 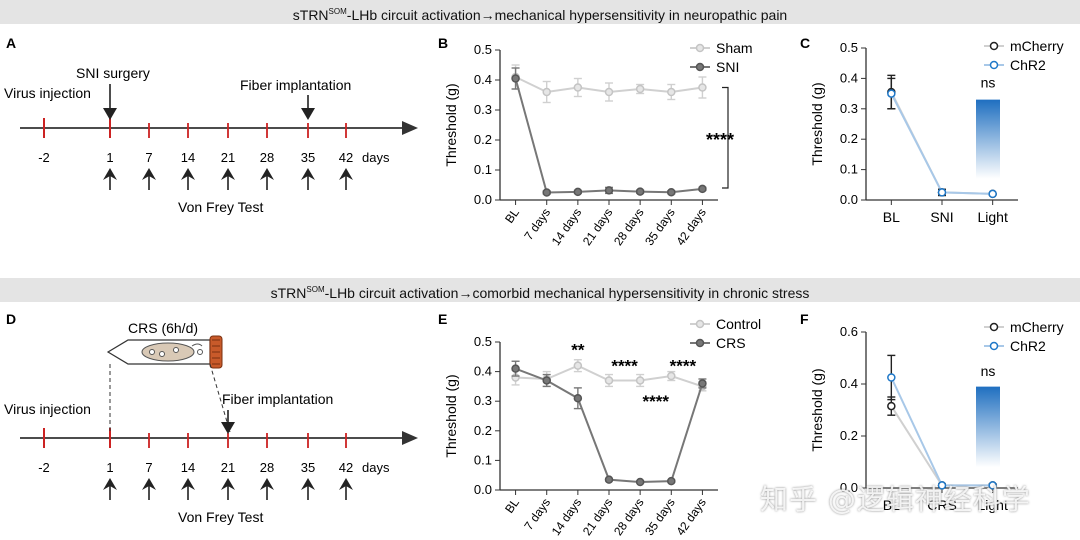 I want to click on x-tick-label: CRS, so click(x=942, y=505).